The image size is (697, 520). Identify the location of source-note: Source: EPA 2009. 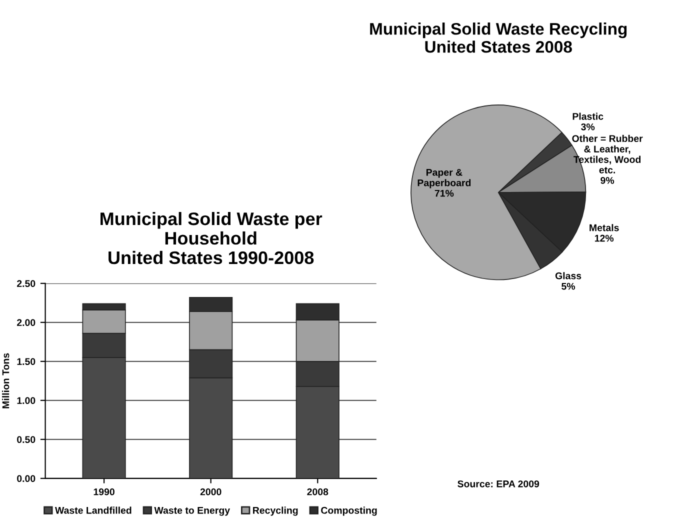
(499, 484).